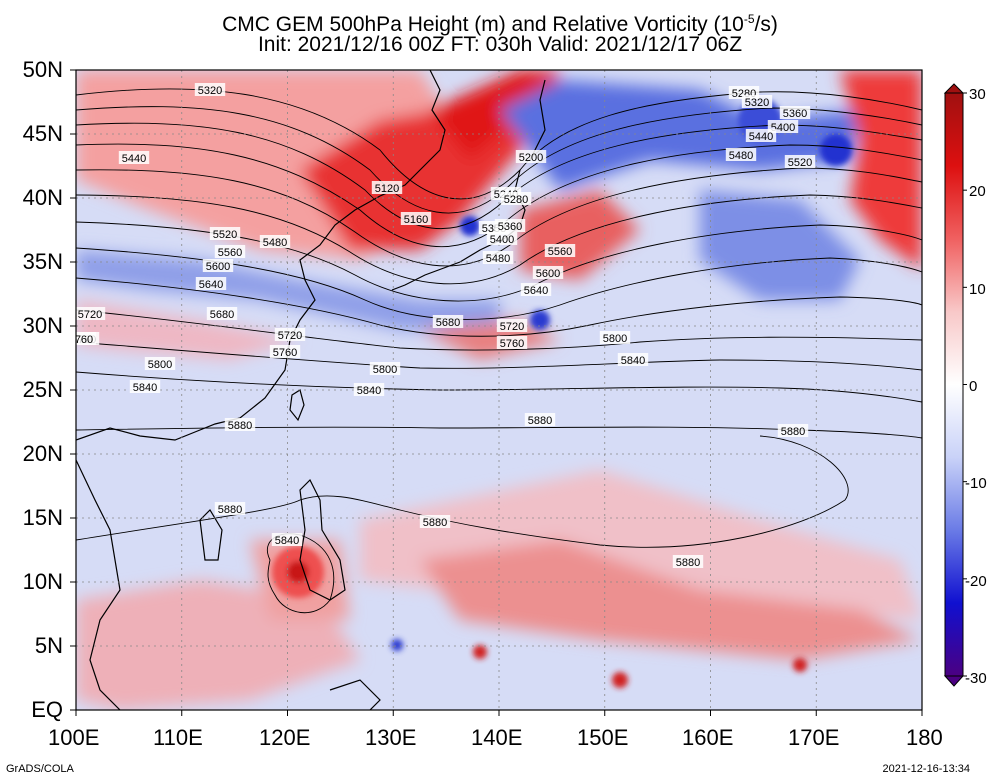  I want to click on colorbar-label: 20, so click(977, 191).